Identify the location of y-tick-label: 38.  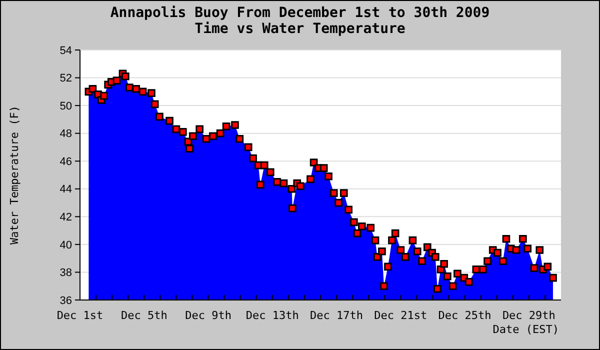
(66, 273).